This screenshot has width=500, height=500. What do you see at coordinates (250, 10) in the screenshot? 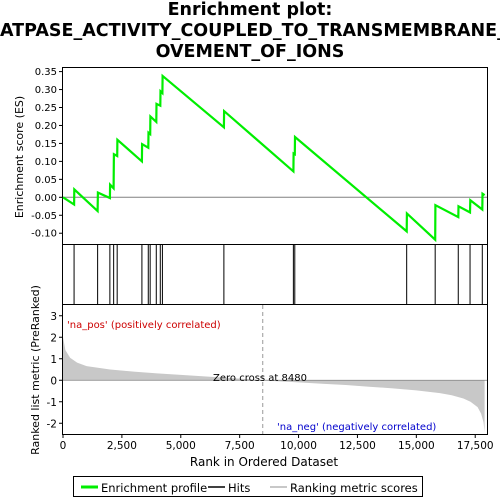
I see `title-line-1: Enrichment plot:` at bounding box center [250, 10].